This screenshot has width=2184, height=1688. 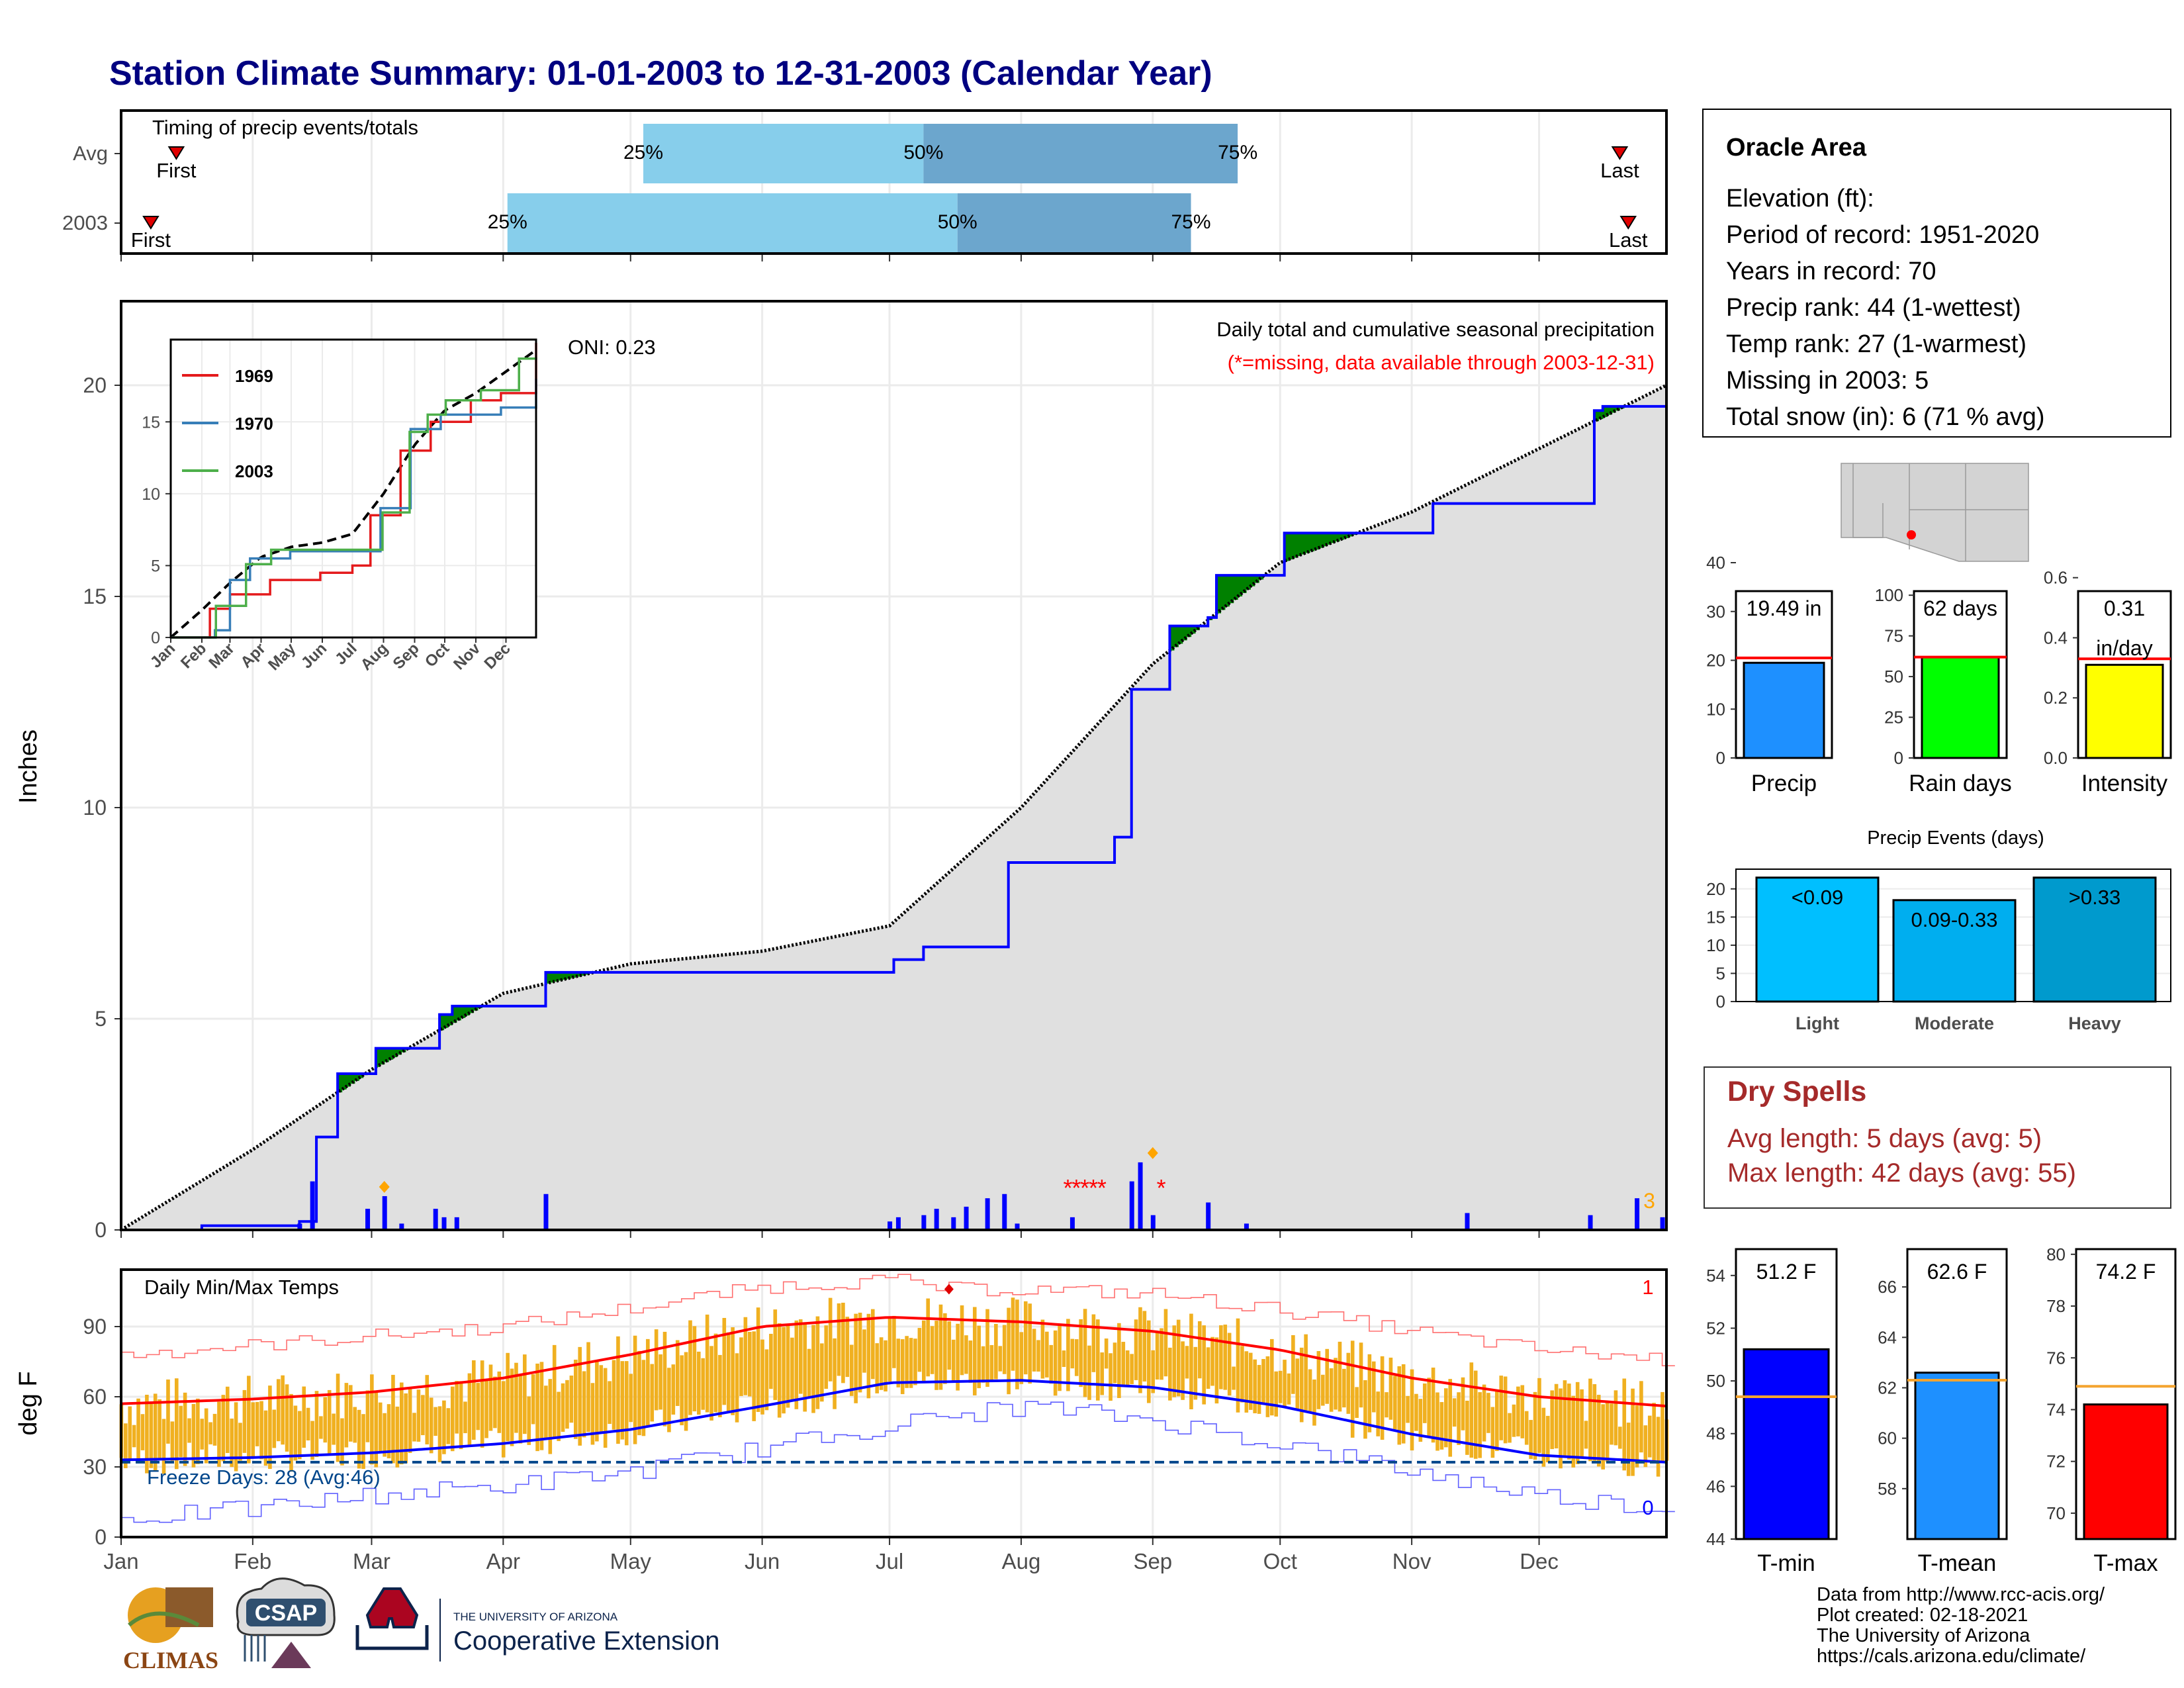 I want to click on mini-bar-name: Intensity, so click(x=2124, y=783).